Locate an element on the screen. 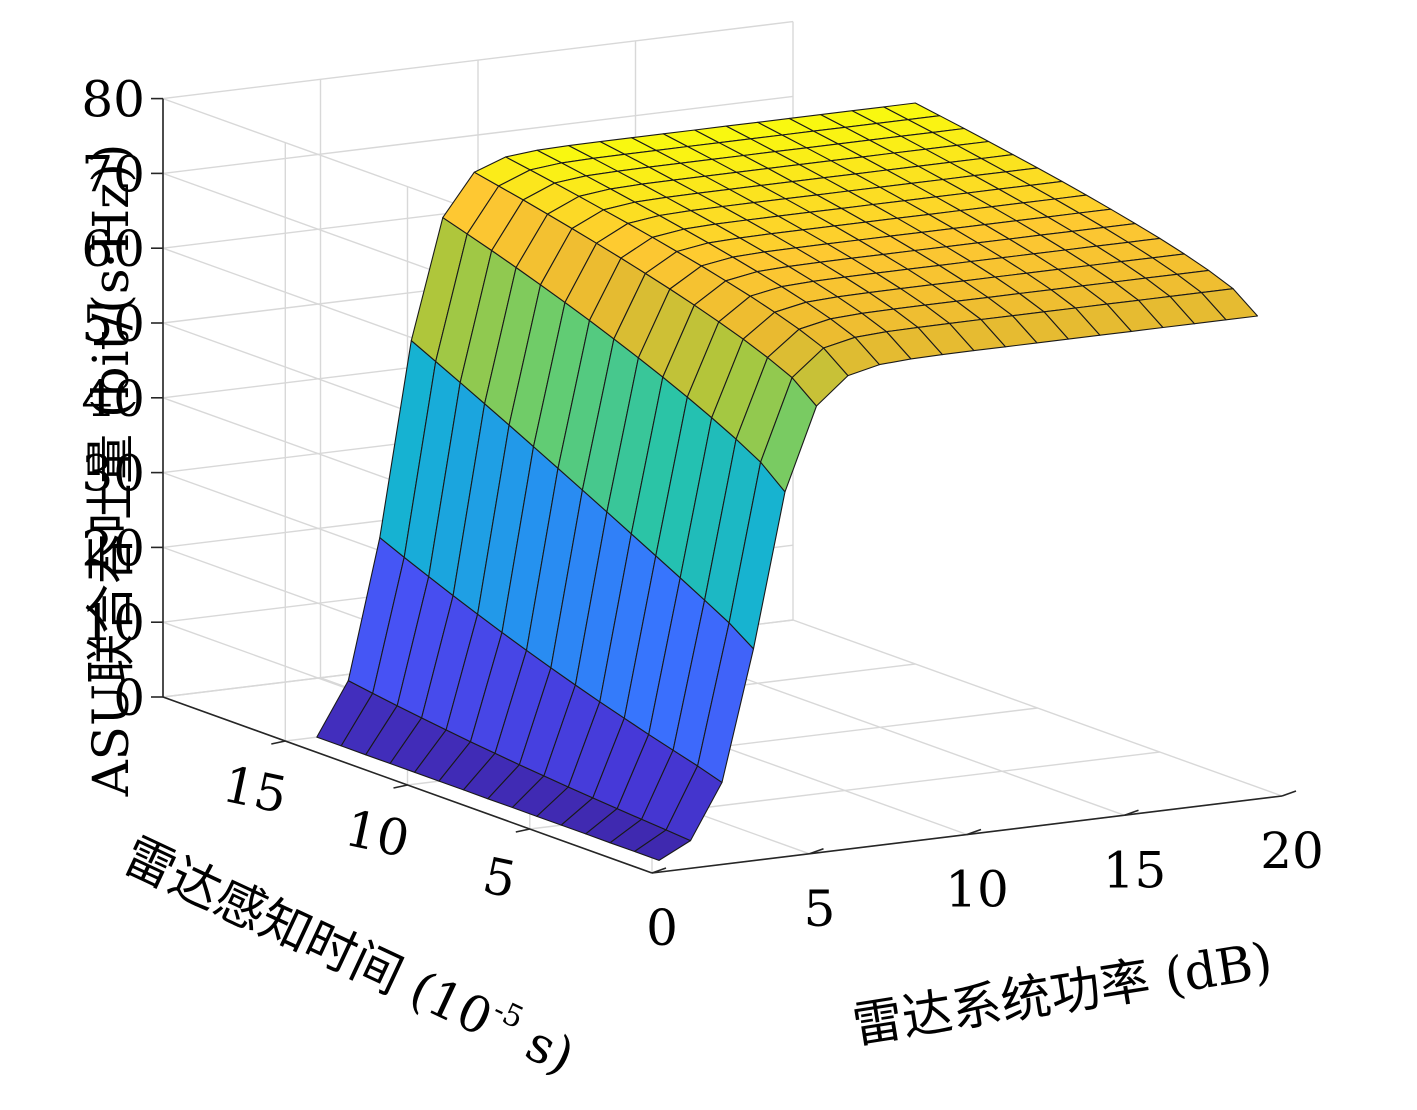 This screenshot has height=1110, width=1417. y-axis-label-main: 雷达感知时间 (10 is located at coordinates (308, 936).